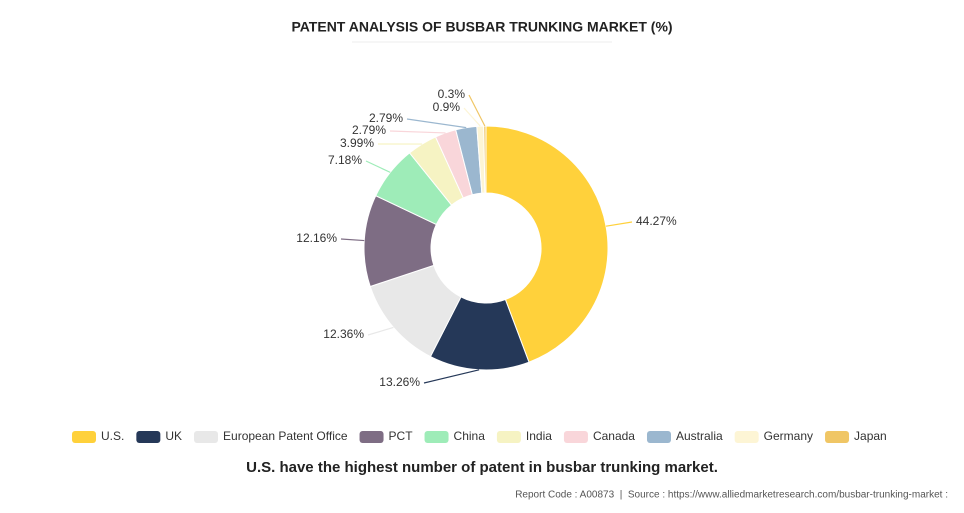  I want to click on legend-label: UK, so click(173, 436).